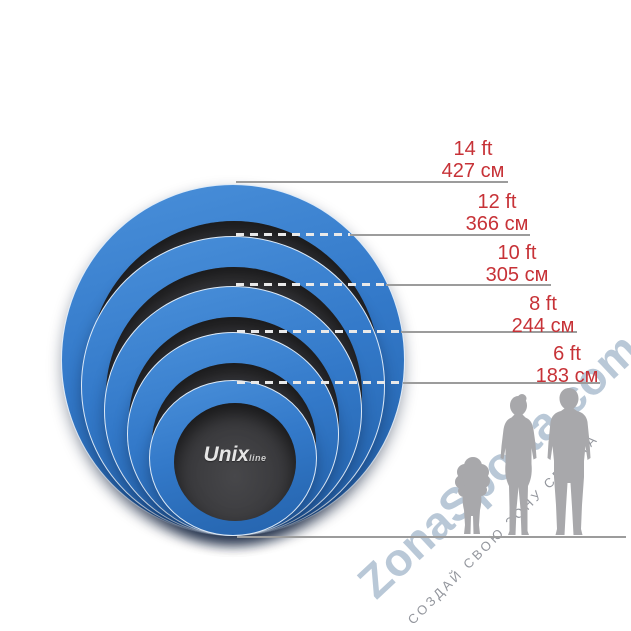 This screenshot has height=631, width=631. I want to click on size-label-6ft: 6 ft 183 см, so click(566, 365).